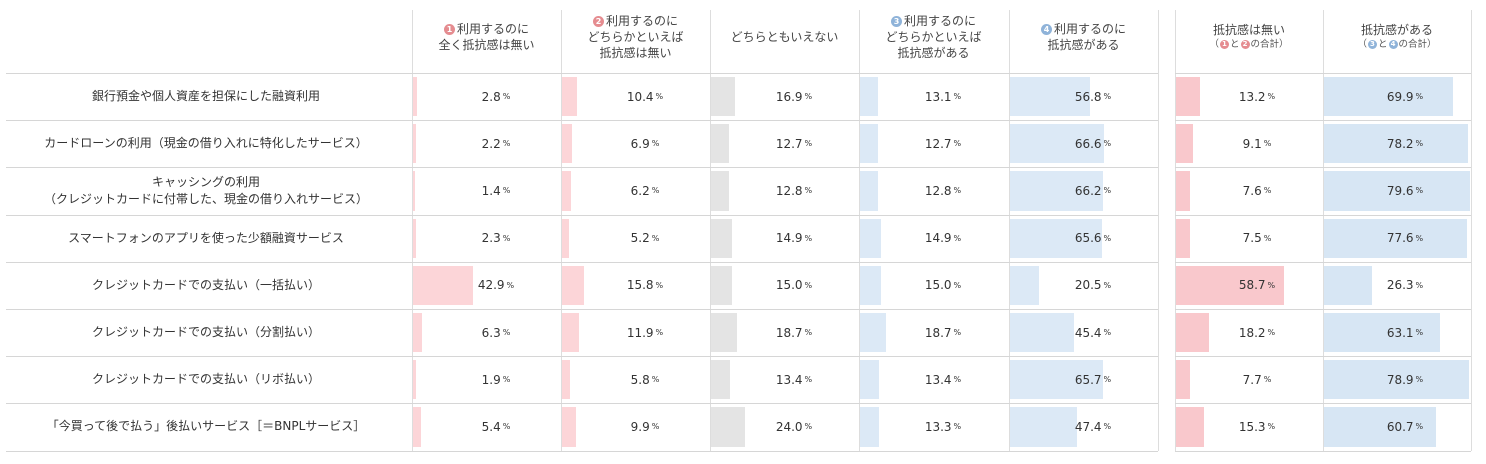 The image size is (1486, 464). What do you see at coordinates (1183, 380) in the screenshot?
I see `summary-bar-row7-col1` at bounding box center [1183, 380].